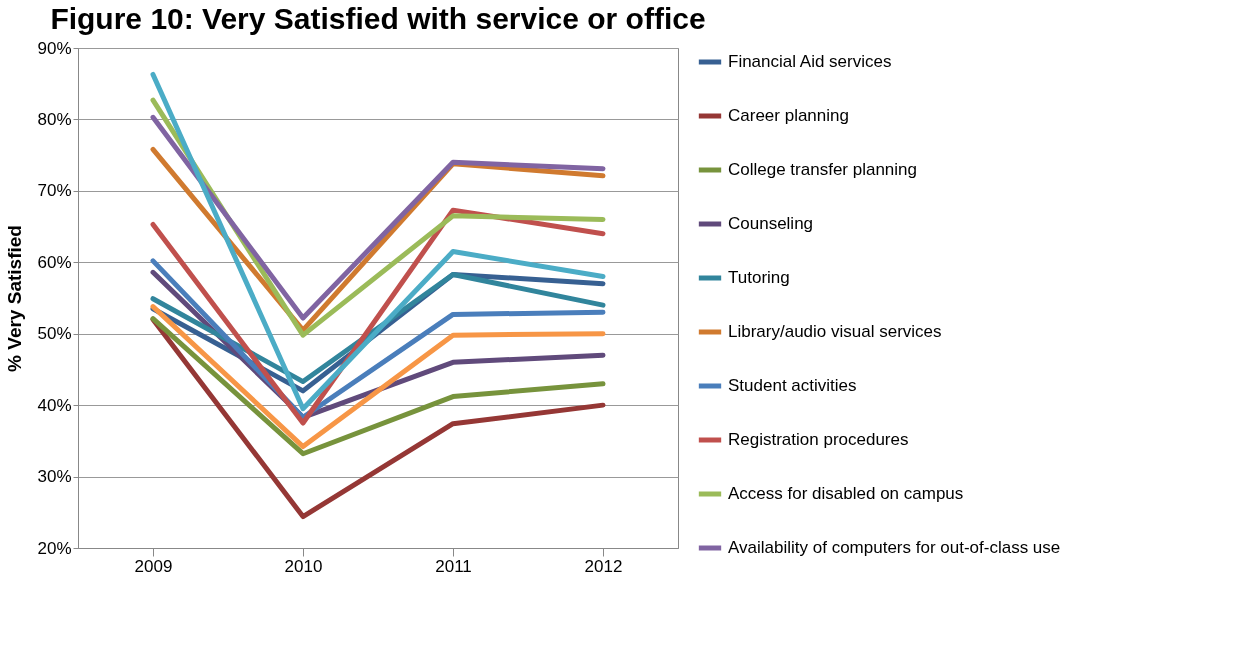  Describe the element at coordinates (835, 331) in the screenshot. I see `legend-label: Library/audio visual services` at that location.